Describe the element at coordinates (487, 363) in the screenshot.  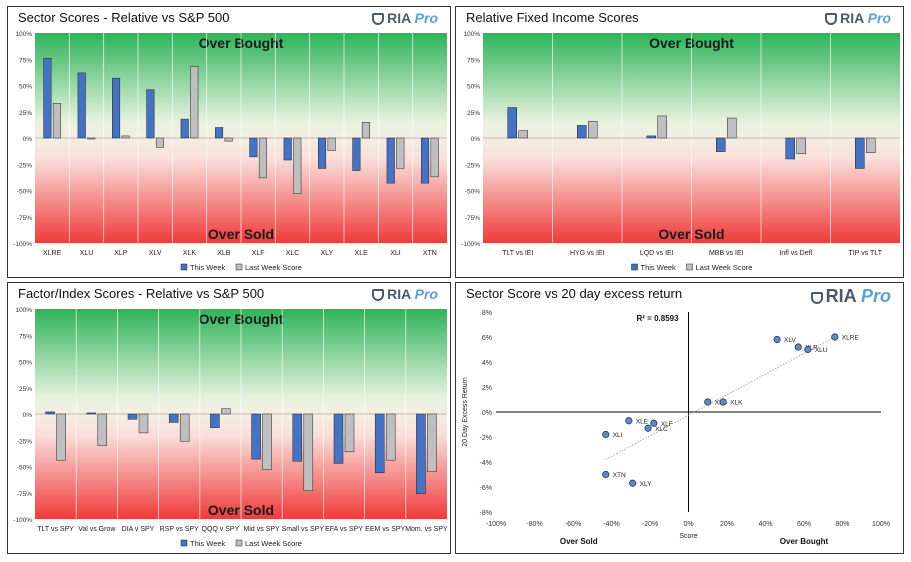
I see `y-tick-label: 4%` at that location.